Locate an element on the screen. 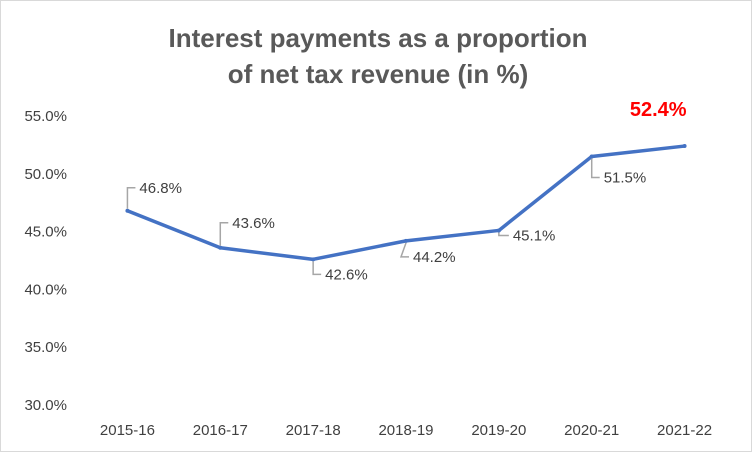 The image size is (754, 455). chart-title-line-1: Interest payments as a proportion is located at coordinates (378, 38).